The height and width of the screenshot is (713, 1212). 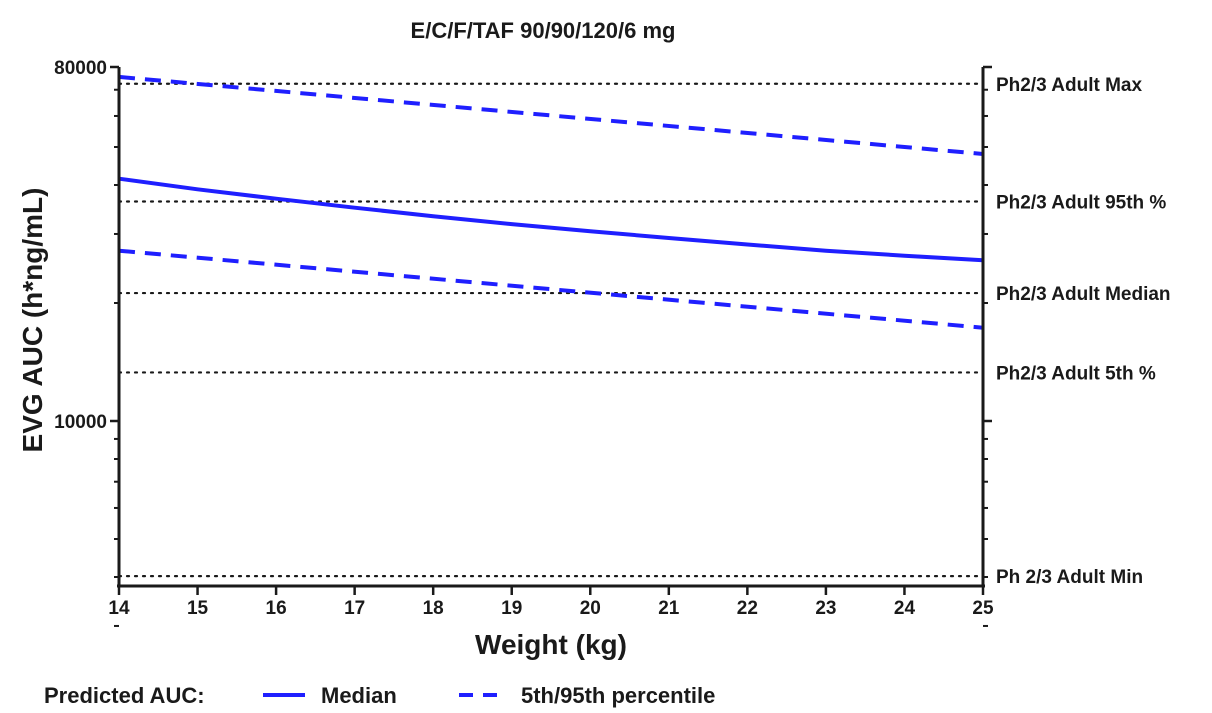 I want to click on reference-label: Ph2/3 Adult 5th %, so click(x=1076, y=373).